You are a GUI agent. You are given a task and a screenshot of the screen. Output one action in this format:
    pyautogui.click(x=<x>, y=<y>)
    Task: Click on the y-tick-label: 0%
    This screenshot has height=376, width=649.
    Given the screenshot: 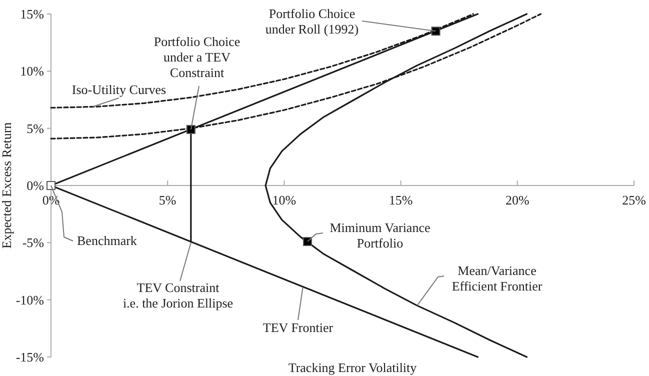 What is the action you would take?
    pyautogui.click(x=35, y=185)
    